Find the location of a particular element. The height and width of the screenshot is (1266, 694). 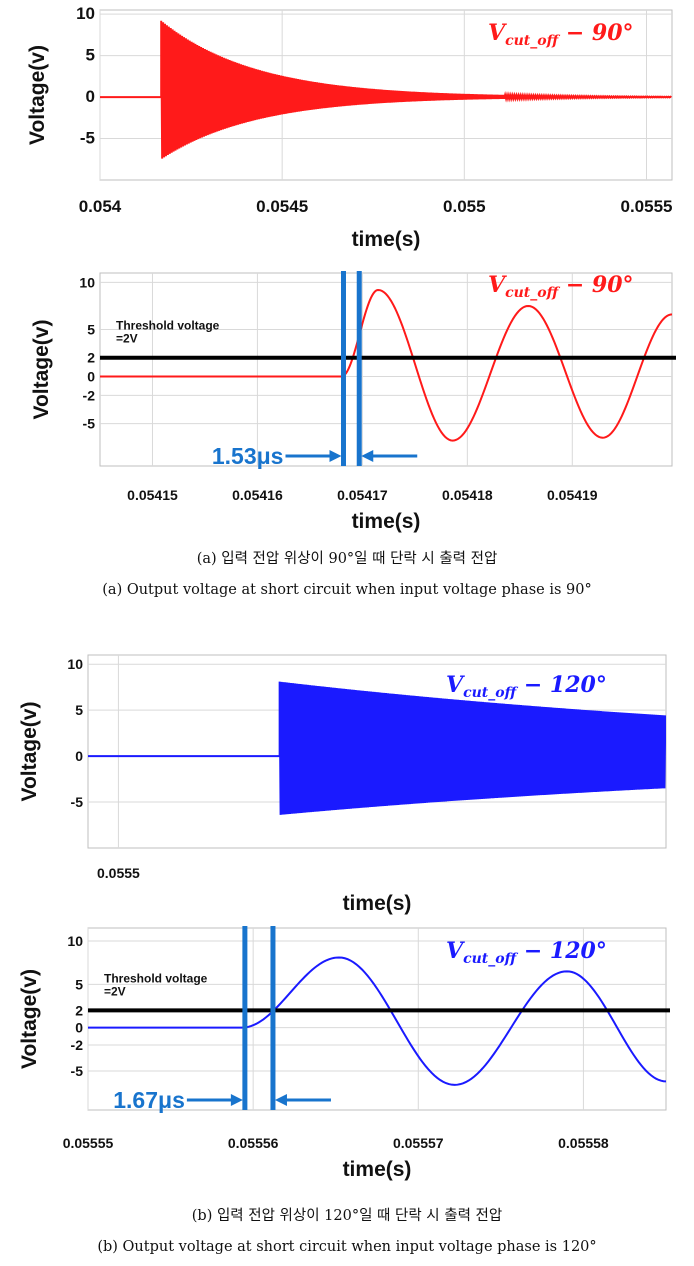

duration-label: 1.53μs is located at coordinates (248, 456).